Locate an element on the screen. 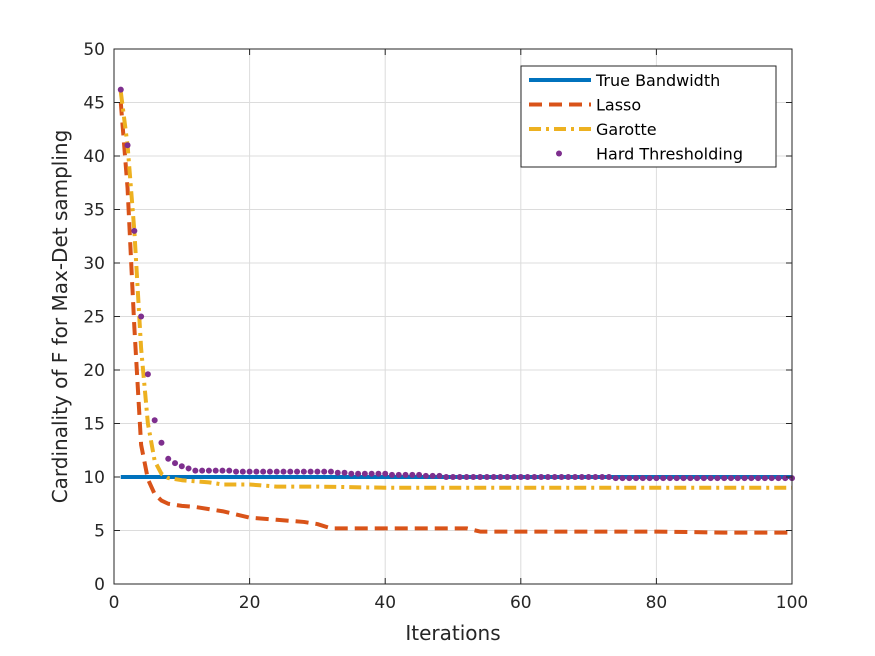 Image resolution: width=875 pixels, height=656 pixels. x-tick-label: 60 is located at coordinates (521, 603).